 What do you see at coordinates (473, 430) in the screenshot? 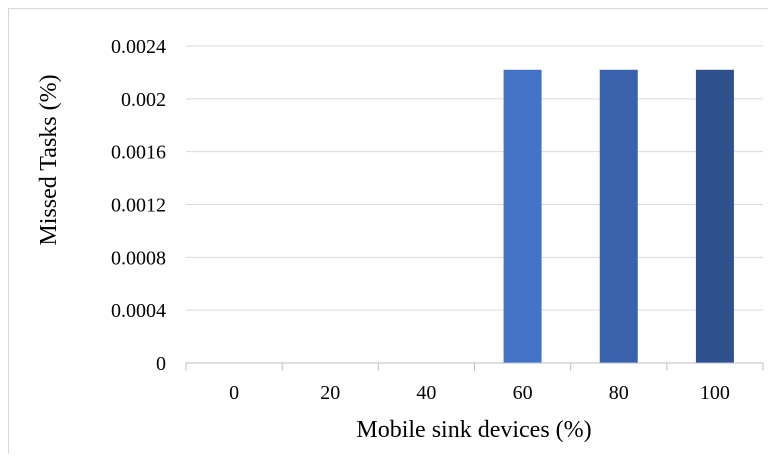
I see `x-axis-title: Mobile sink devices (%)` at bounding box center [473, 430].